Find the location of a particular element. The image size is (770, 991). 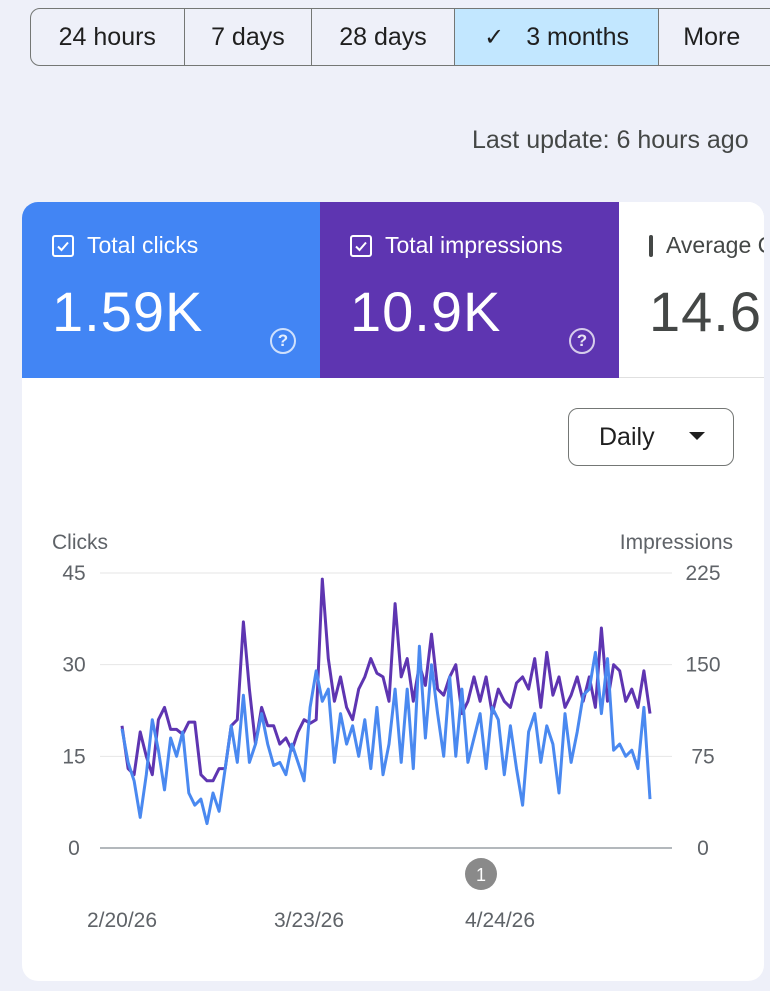

right-axis-tick-label: 0 is located at coordinates (703, 848).